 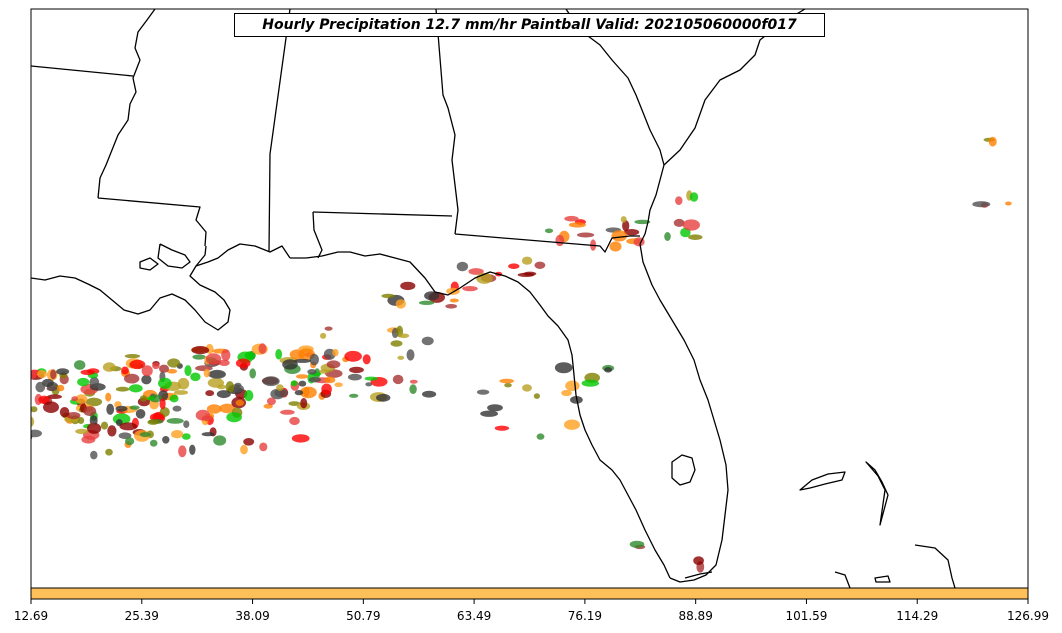 I want to click on state-border-al-fl, so click(x=382, y=214).